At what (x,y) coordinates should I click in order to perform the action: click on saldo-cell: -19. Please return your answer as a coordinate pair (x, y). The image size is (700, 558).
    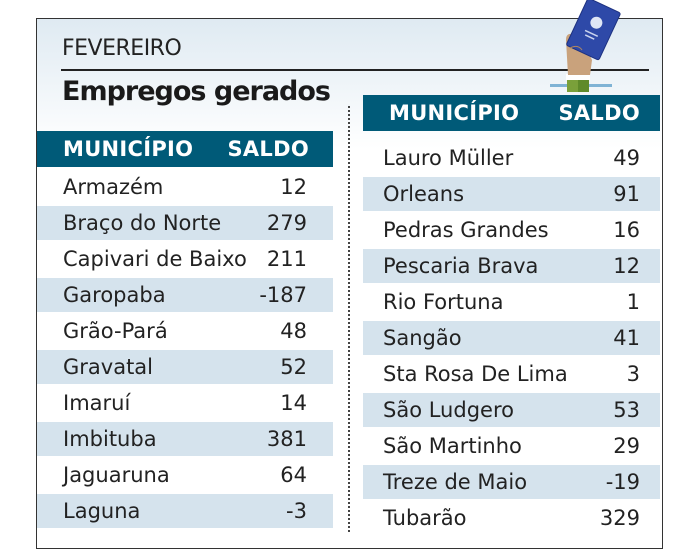
    Looking at the image, I should click on (622, 482).